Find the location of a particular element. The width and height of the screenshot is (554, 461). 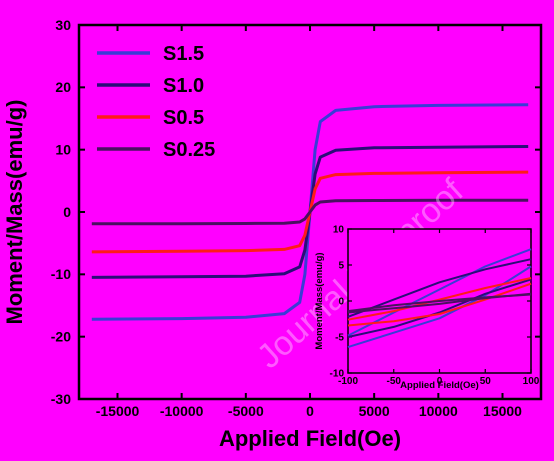

inset-y-tick-label: 10 is located at coordinates (339, 230).